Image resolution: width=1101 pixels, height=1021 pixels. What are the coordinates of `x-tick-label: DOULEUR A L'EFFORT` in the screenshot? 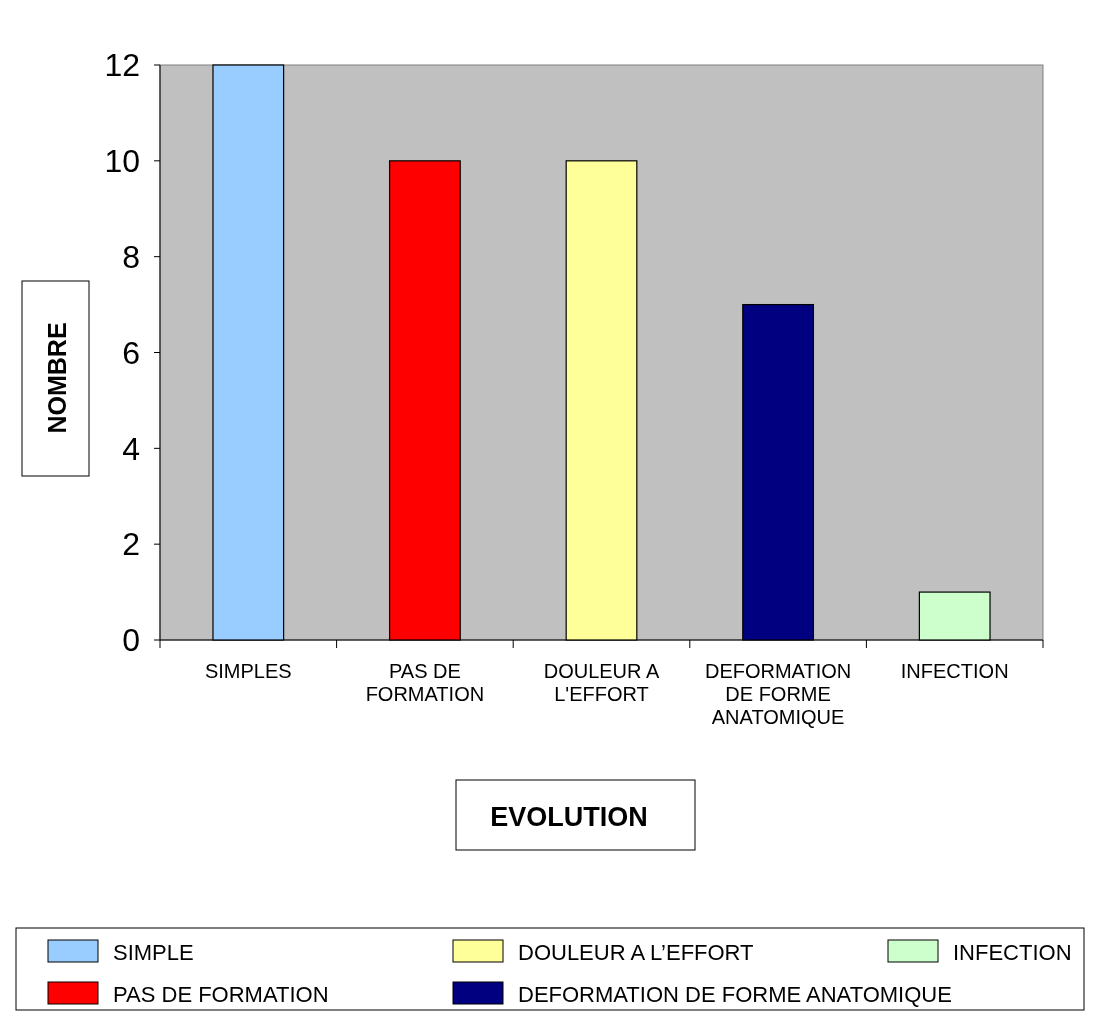 It's located at (601, 682).